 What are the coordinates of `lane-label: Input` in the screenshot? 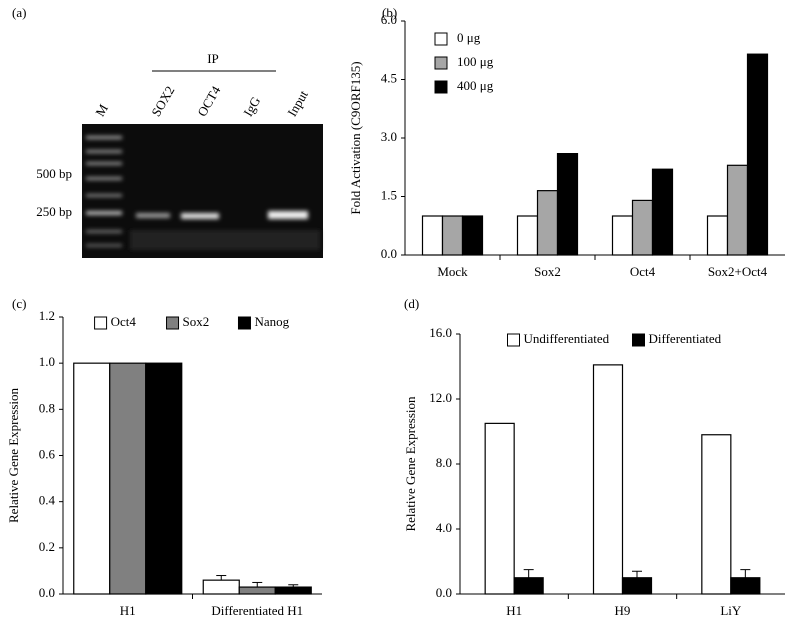 It's located at (297, 103).